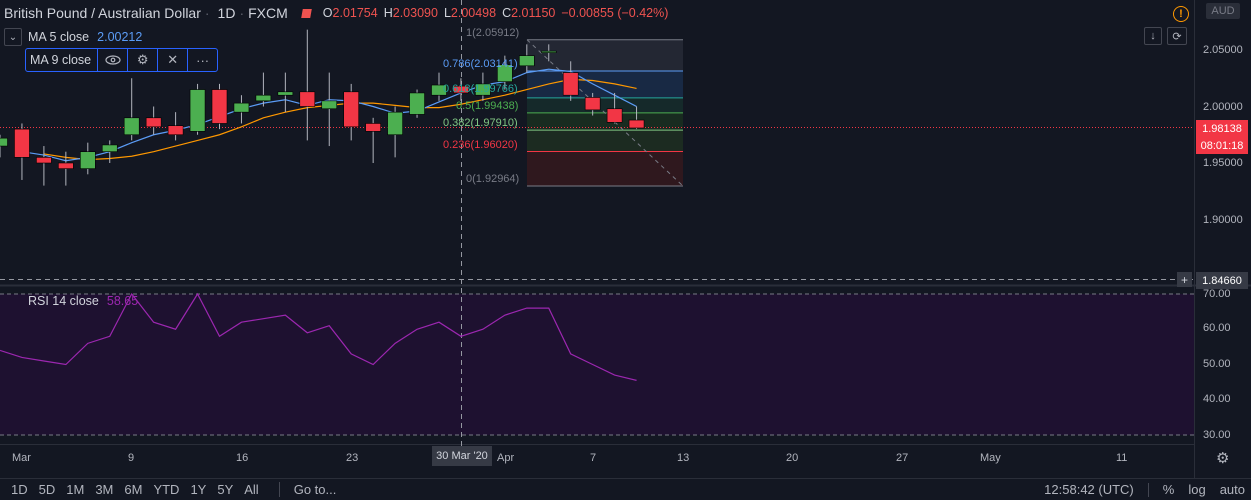 Image resolution: width=1251 pixels, height=500 pixels. I want to click on timeframe-6m: 6M, so click(133, 489).